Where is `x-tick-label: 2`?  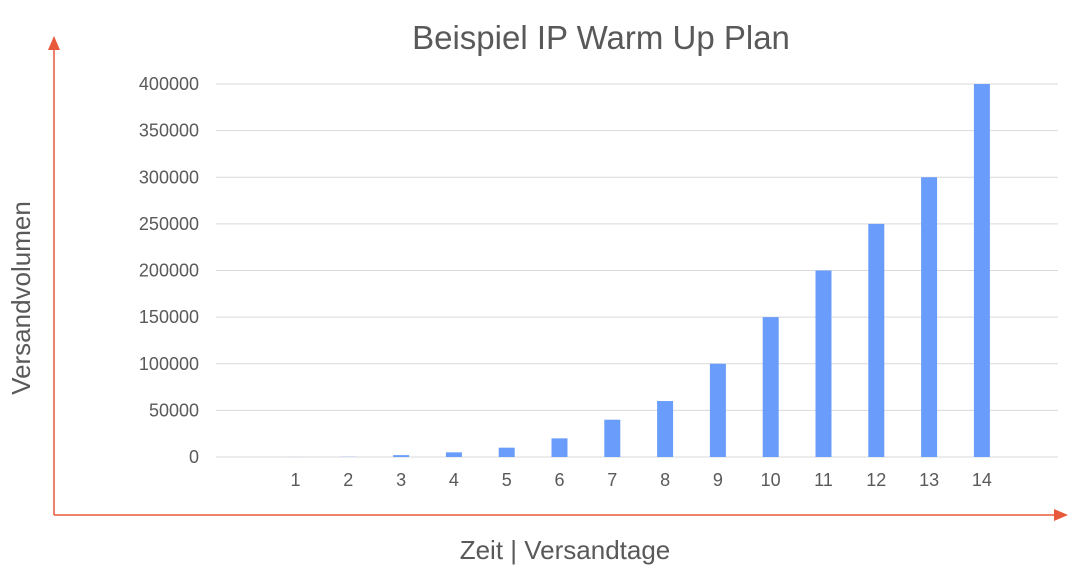
x-tick-label: 2 is located at coordinates (348, 480).